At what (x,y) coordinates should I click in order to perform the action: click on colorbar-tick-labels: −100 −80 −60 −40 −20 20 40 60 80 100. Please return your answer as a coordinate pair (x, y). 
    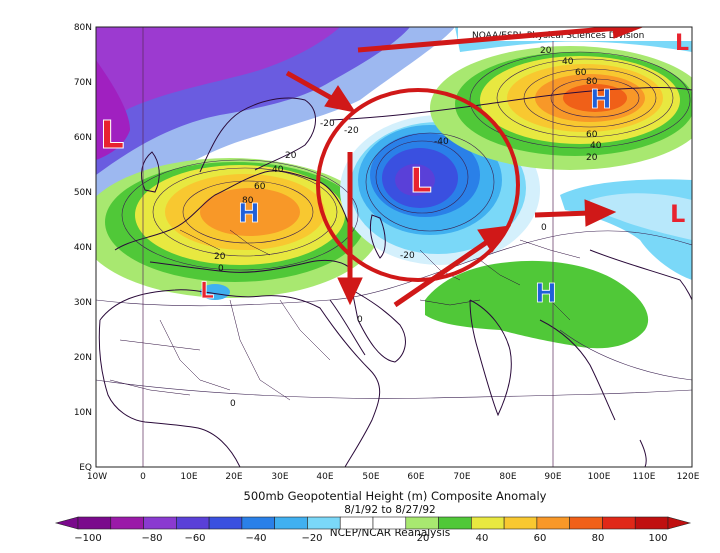
    Looking at the image, I should click on (370, 538).